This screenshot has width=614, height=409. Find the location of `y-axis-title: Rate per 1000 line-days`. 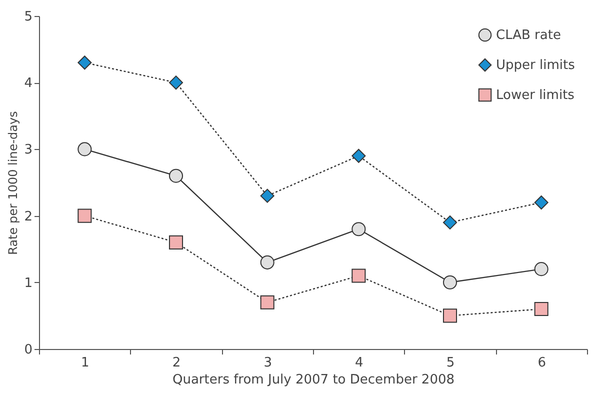

y-axis-title: Rate per 1000 line-days is located at coordinates (13, 183).